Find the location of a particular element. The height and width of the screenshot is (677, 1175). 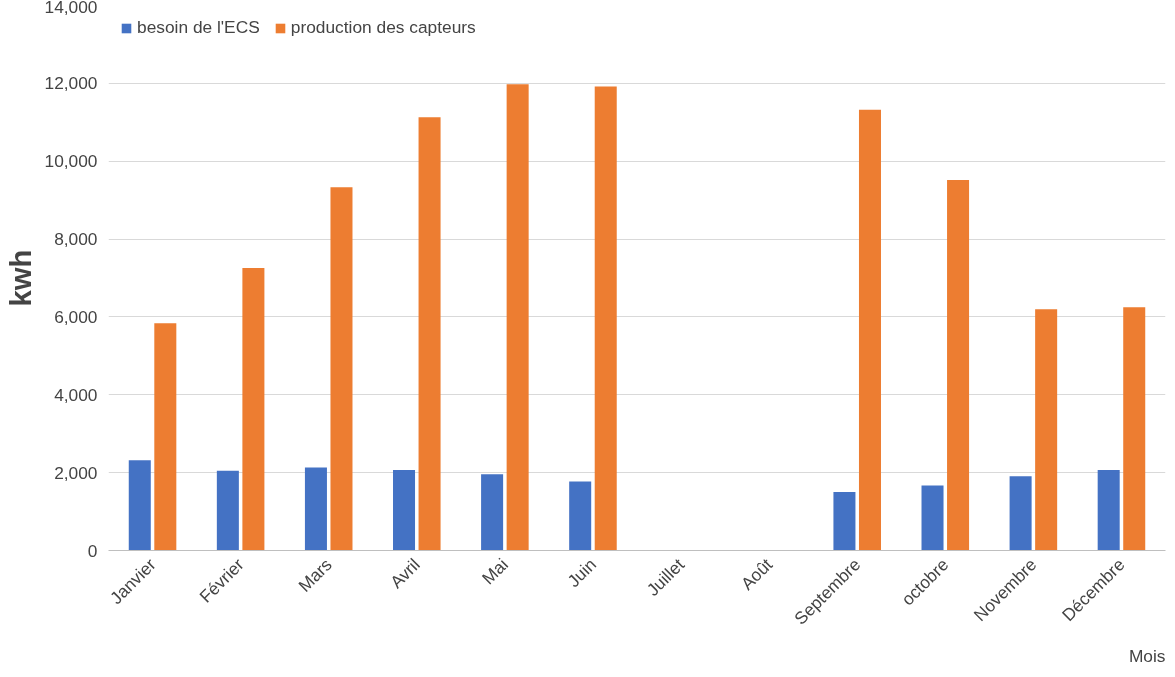

y-axis-title: kwh is located at coordinates (20, 278).